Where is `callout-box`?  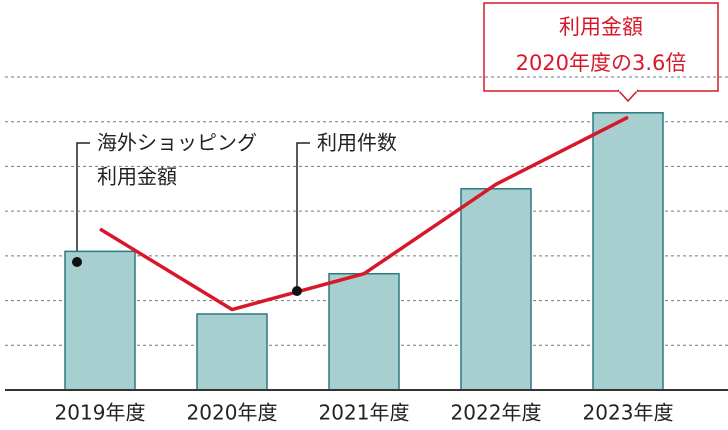 callout-box is located at coordinates (601, 47).